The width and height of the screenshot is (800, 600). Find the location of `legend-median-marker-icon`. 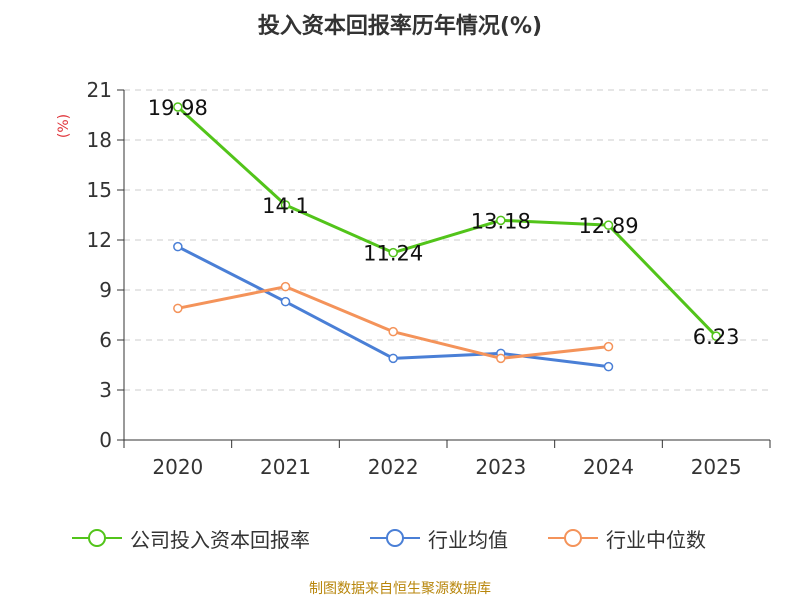

legend-median-marker-icon is located at coordinates (573, 538).